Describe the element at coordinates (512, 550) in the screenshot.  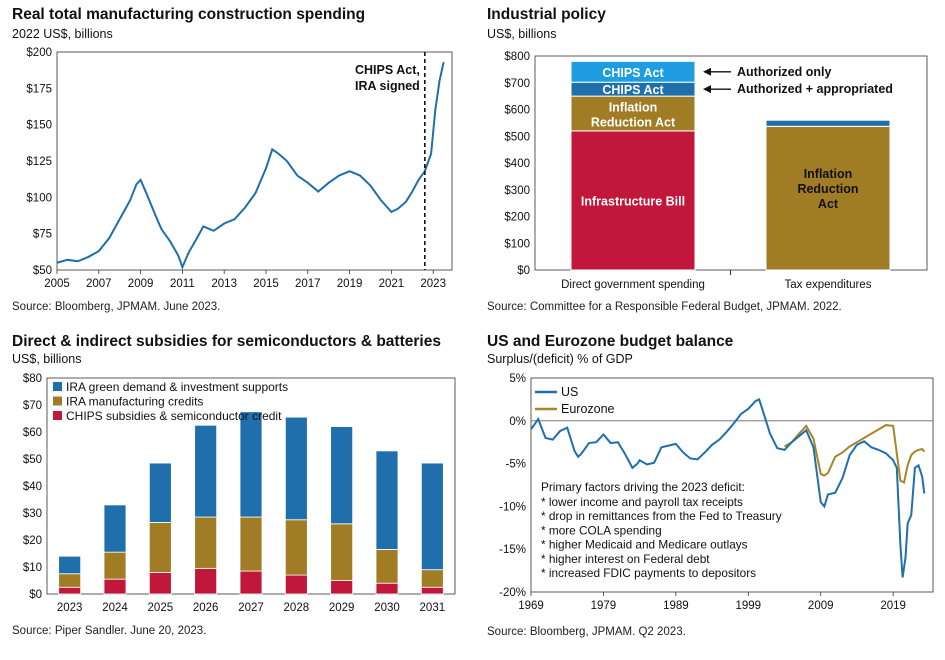
I see `y-tick-label: -15%` at that location.